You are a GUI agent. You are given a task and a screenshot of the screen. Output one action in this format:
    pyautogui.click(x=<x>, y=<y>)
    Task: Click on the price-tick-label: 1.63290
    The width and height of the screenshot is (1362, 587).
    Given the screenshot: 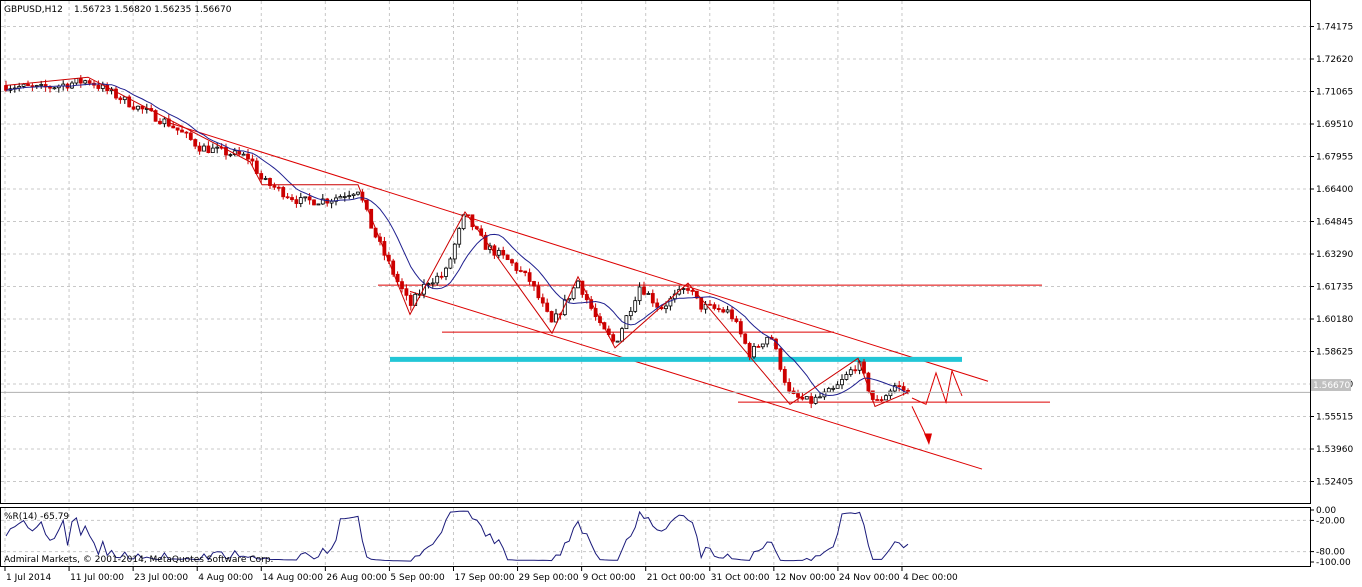 What is the action you would take?
    pyautogui.click(x=1334, y=255)
    